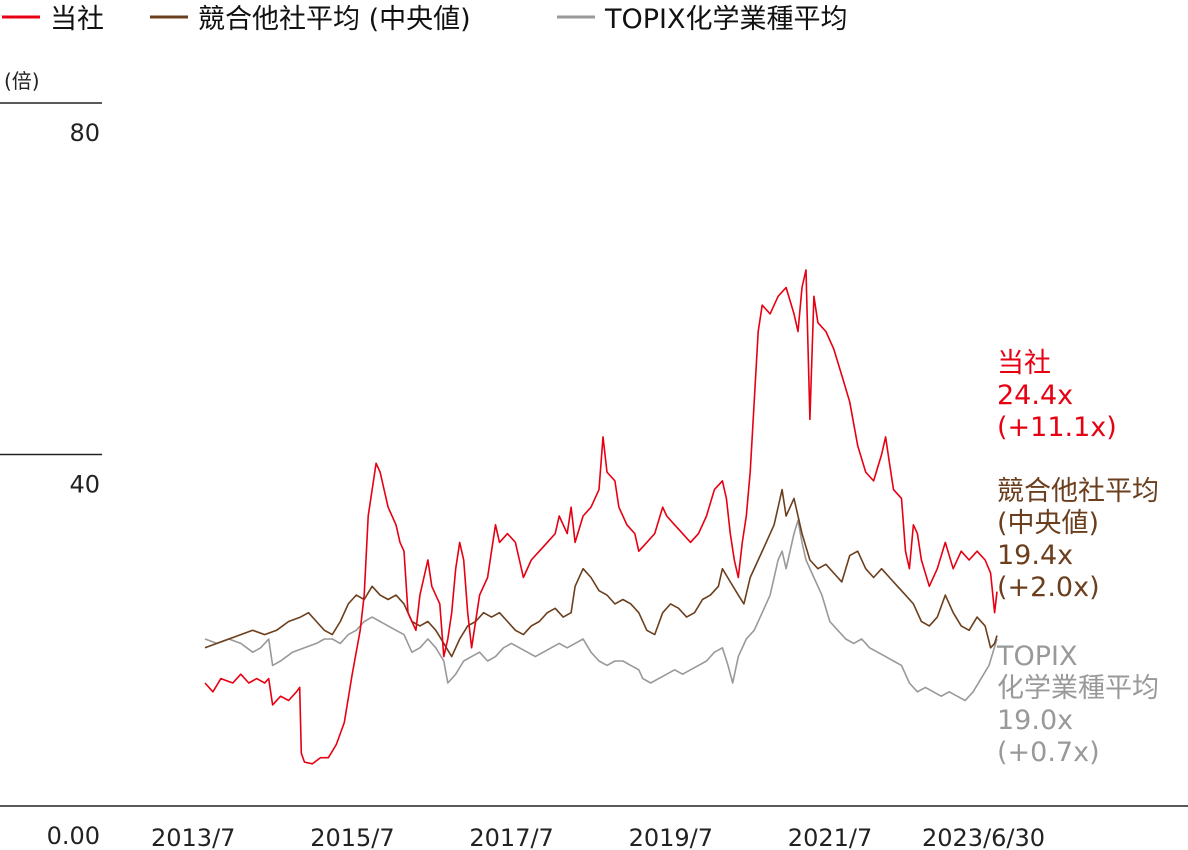 The height and width of the screenshot is (850, 1188). I want to click on end-label-company-line-2: (+11.1x), so click(1057, 427).